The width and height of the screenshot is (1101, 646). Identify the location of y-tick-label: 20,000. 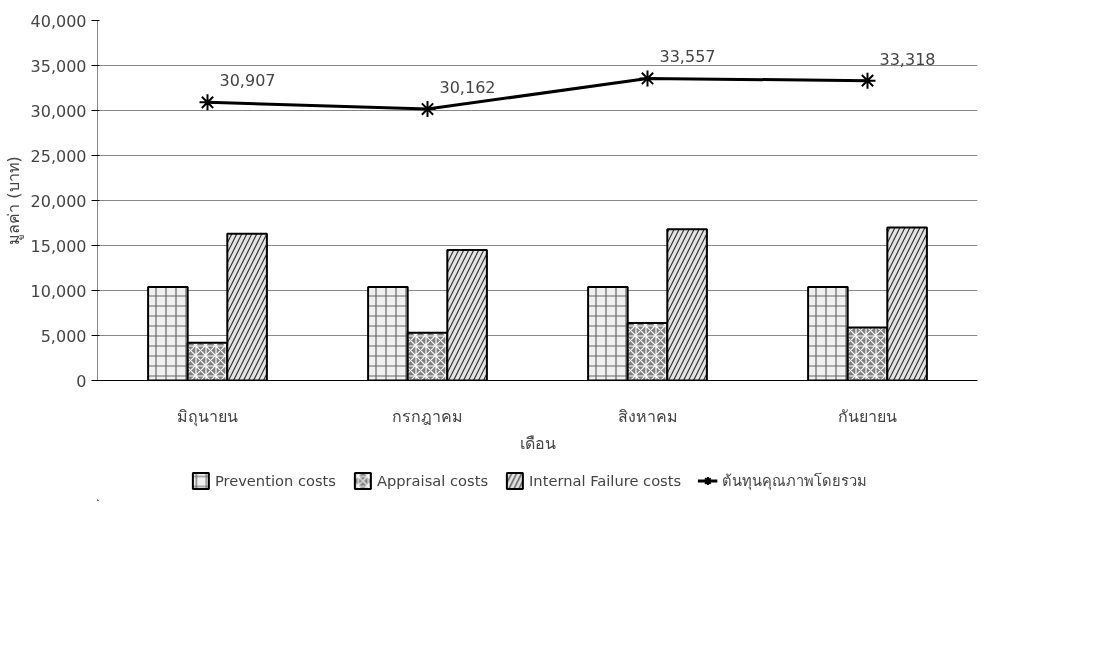
(58, 201).